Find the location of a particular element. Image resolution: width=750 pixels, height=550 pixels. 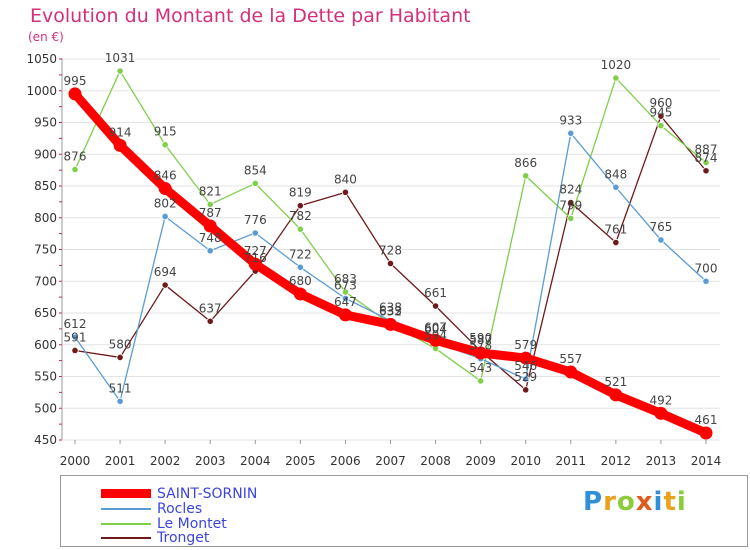

legend-item-tronget: Tronget is located at coordinates (155, 538).